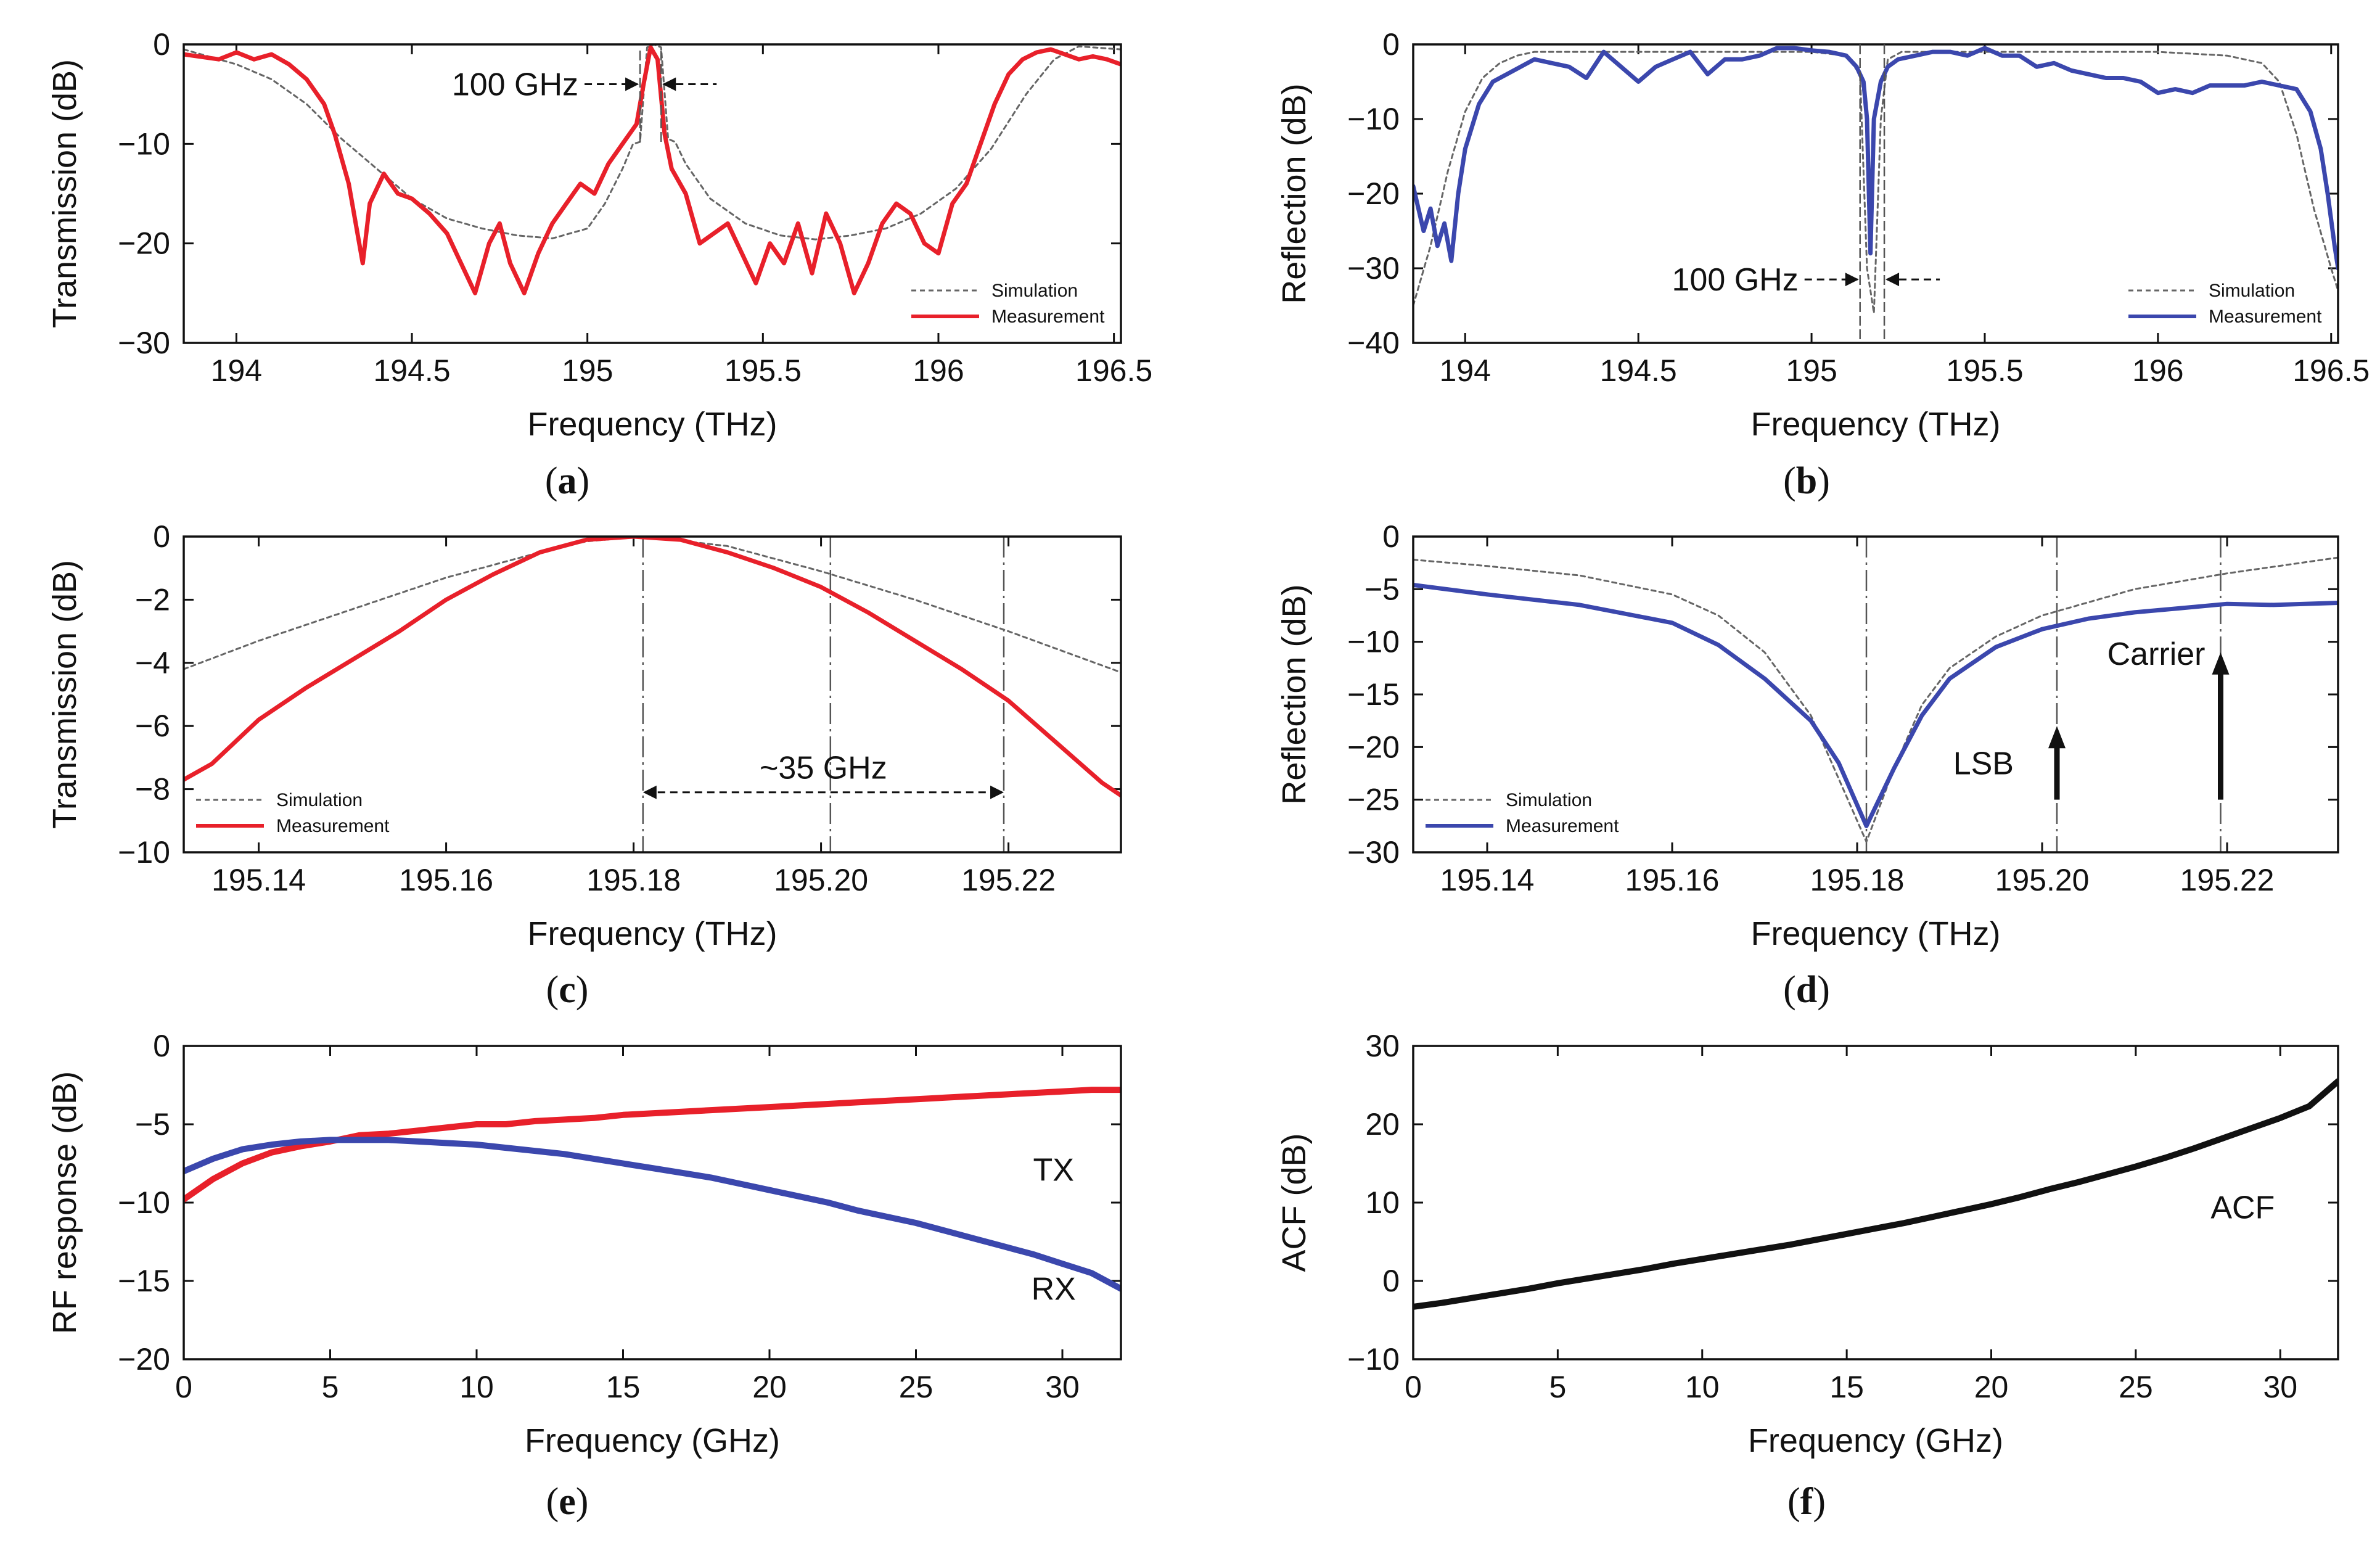  I want to click on x-tick-label: 194, so click(236, 370).